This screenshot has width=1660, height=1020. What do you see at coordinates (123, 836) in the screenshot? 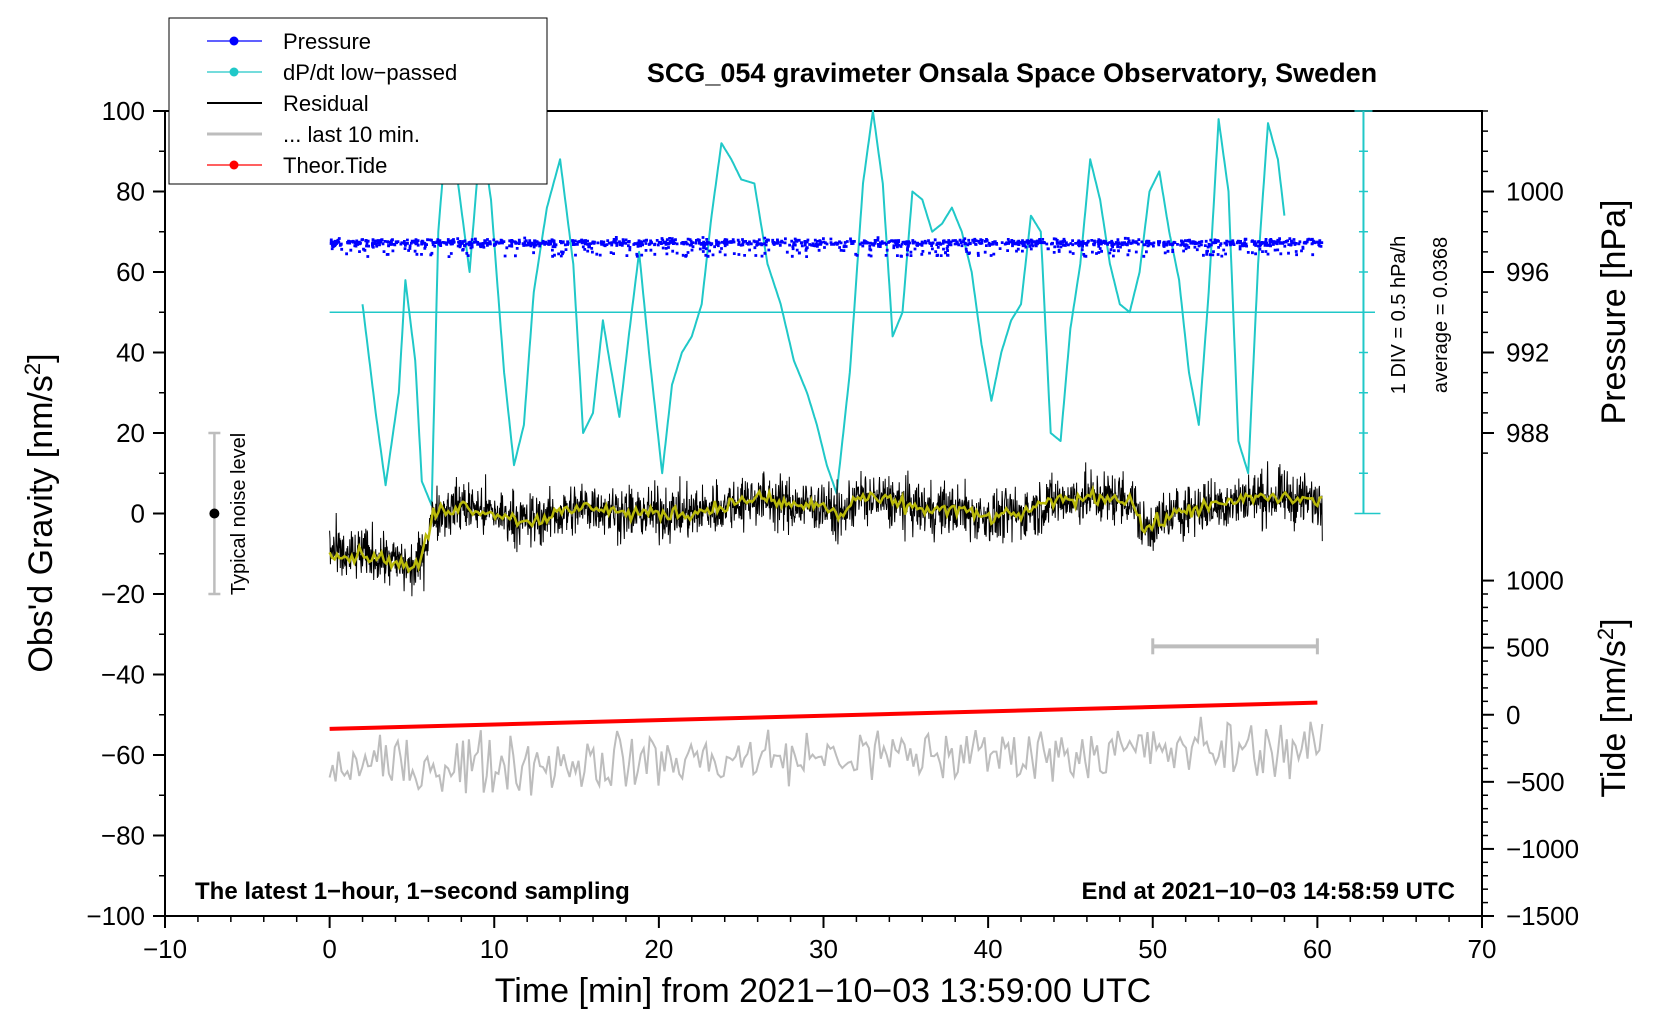
I see `y-tick-label: −80` at bounding box center [123, 836].